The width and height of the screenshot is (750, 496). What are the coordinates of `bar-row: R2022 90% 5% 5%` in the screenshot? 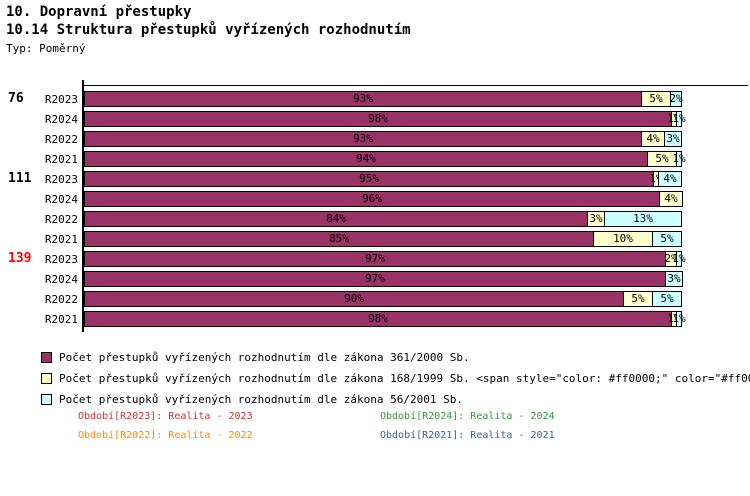 It's located at (375, 299).